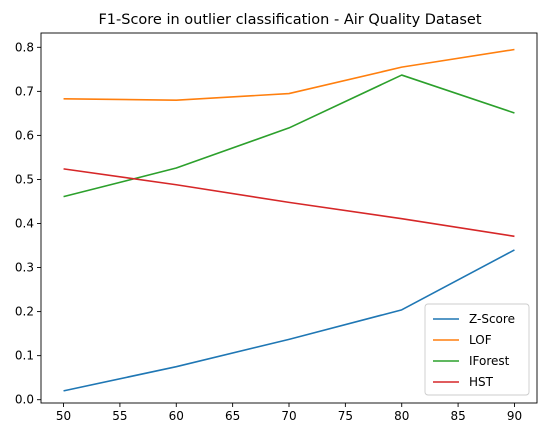 This screenshot has height=435, width=547. Describe the element at coordinates (24, 356) in the screenshot. I see `y-tick-label: 0.1` at that location.